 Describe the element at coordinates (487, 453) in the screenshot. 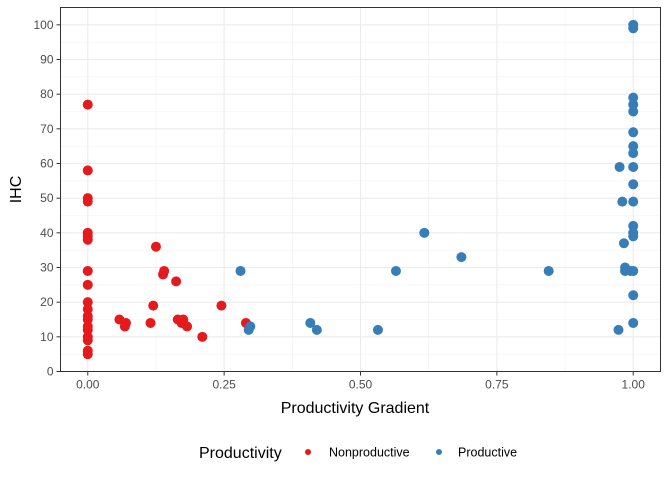

I see `legend-label-productive: Productive` at that location.